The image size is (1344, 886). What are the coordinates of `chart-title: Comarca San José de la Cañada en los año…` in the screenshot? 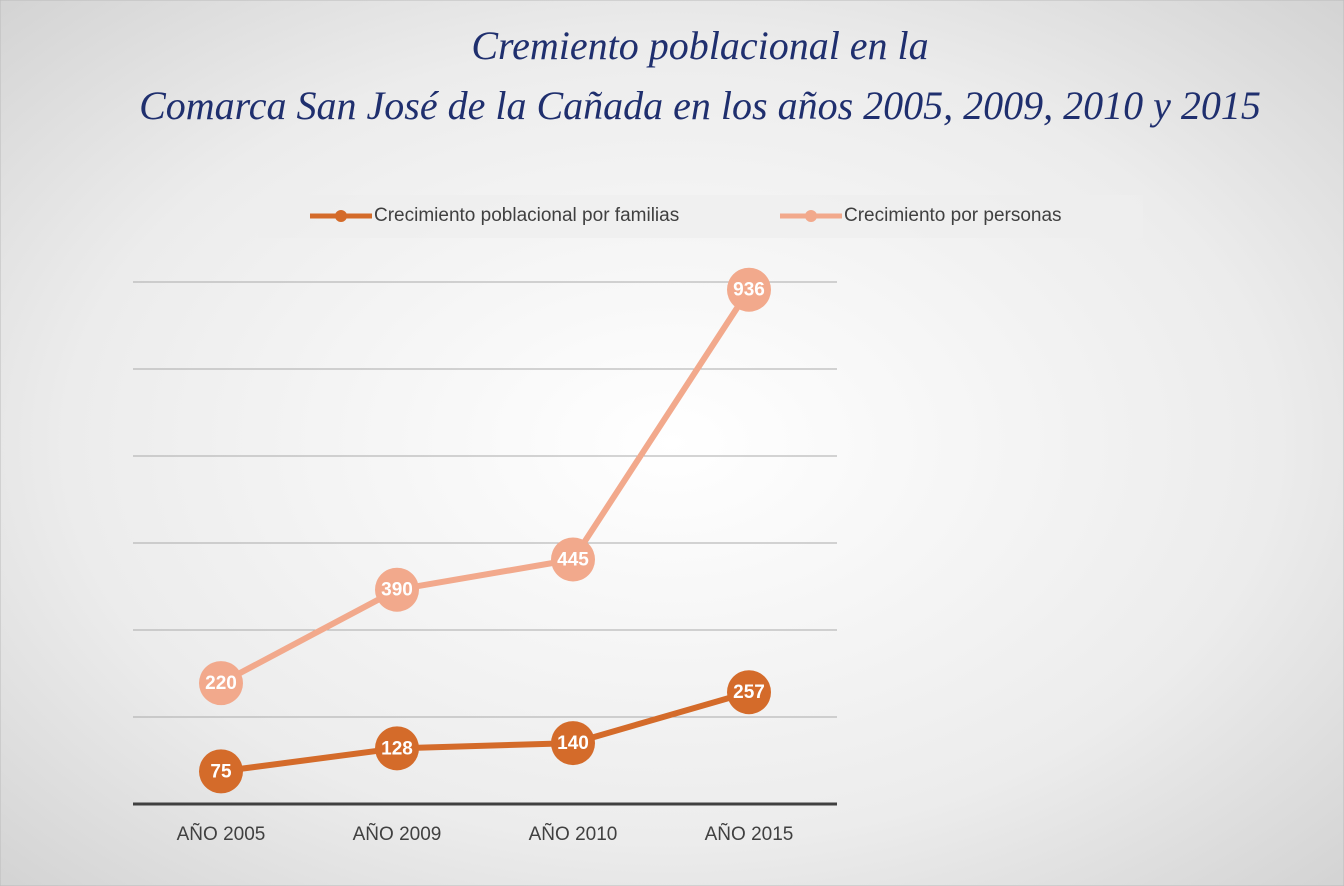 It's located at (700, 105).